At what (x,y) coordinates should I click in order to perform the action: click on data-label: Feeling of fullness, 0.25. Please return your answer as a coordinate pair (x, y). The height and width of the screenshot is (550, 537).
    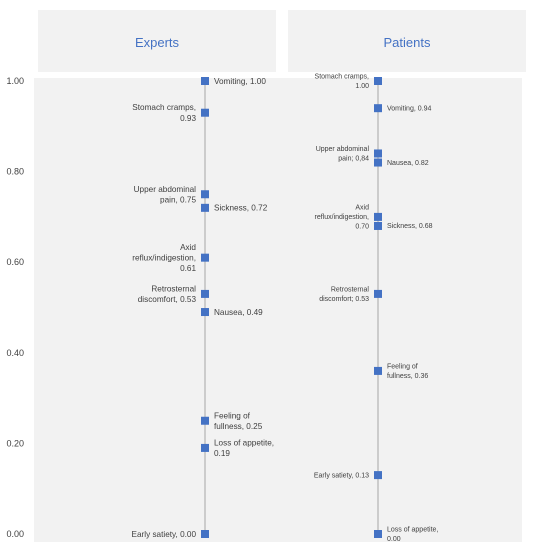
    Looking at the image, I should click on (238, 421).